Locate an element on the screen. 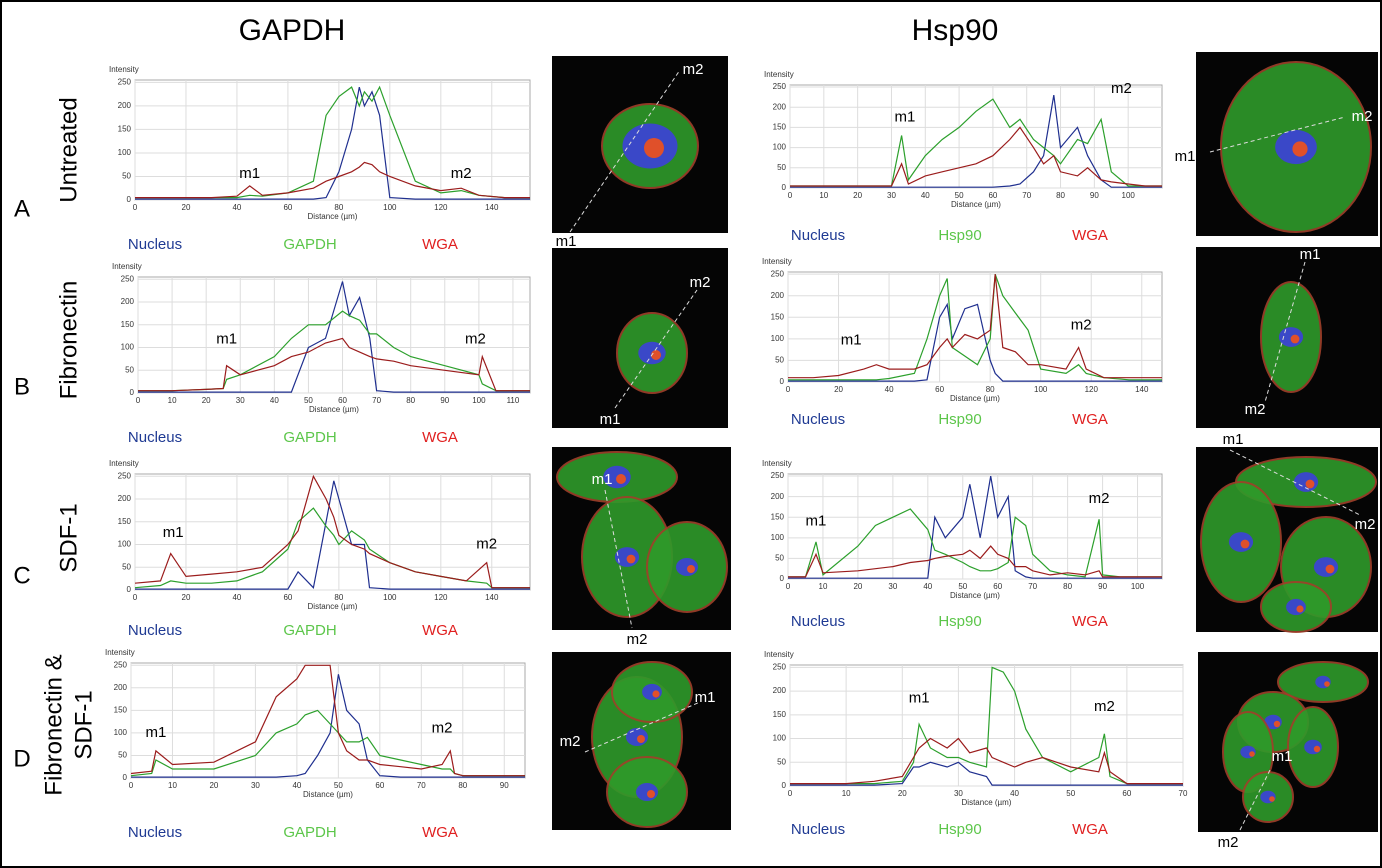  x-tick-label: 100 is located at coordinates (390, 597).